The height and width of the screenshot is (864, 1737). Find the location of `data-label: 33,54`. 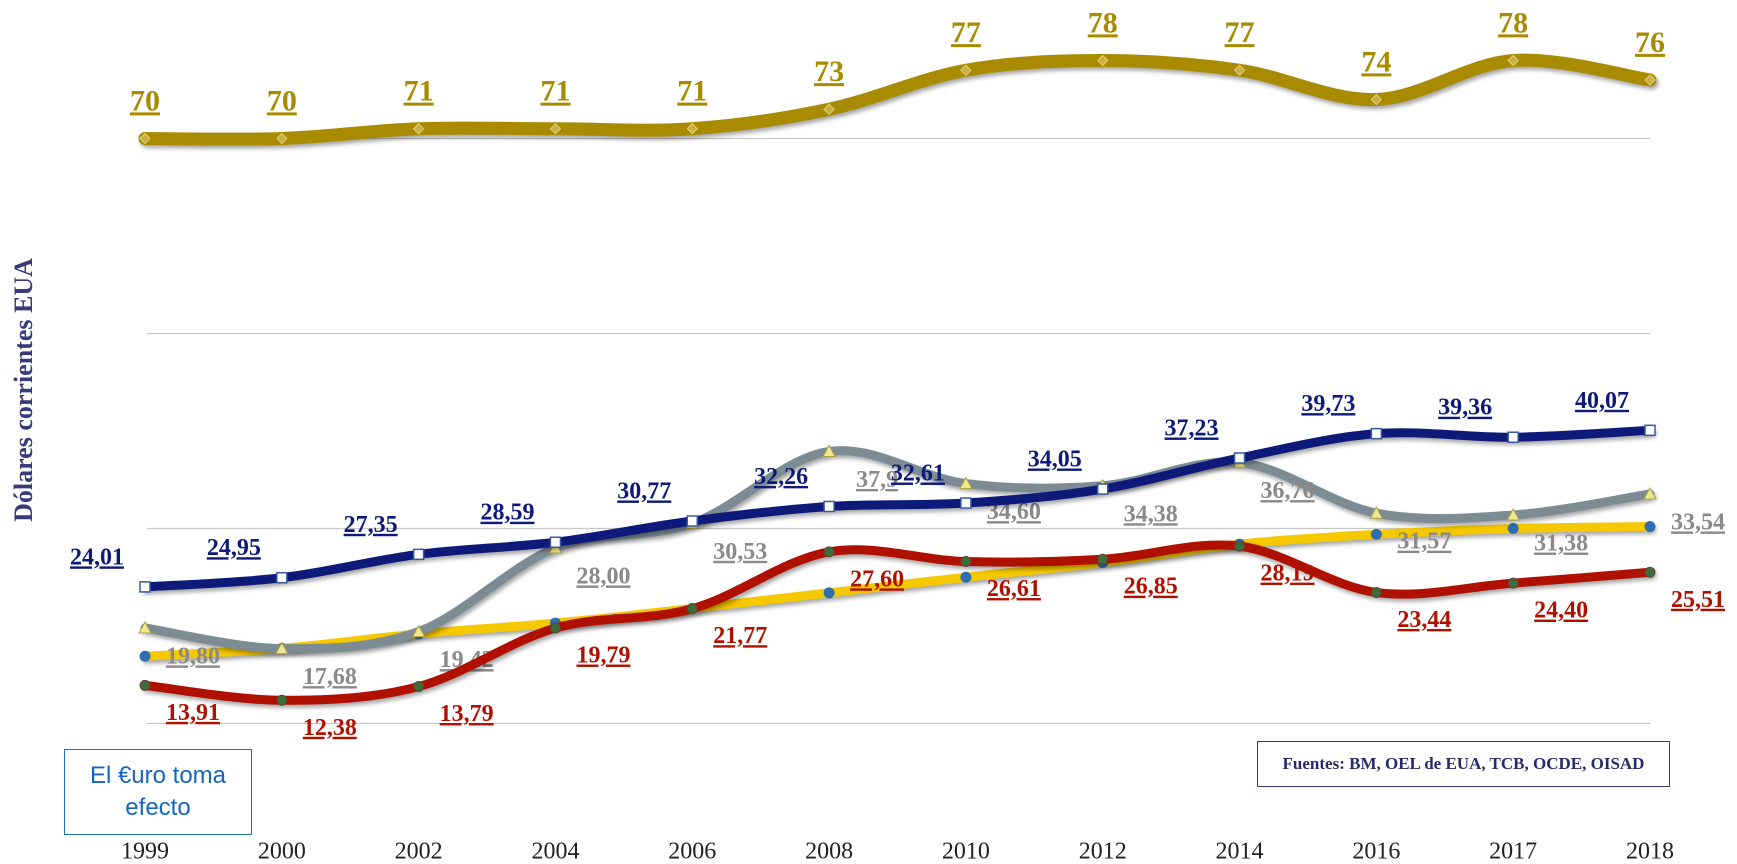

data-label: 33,54 is located at coordinates (1698, 522).